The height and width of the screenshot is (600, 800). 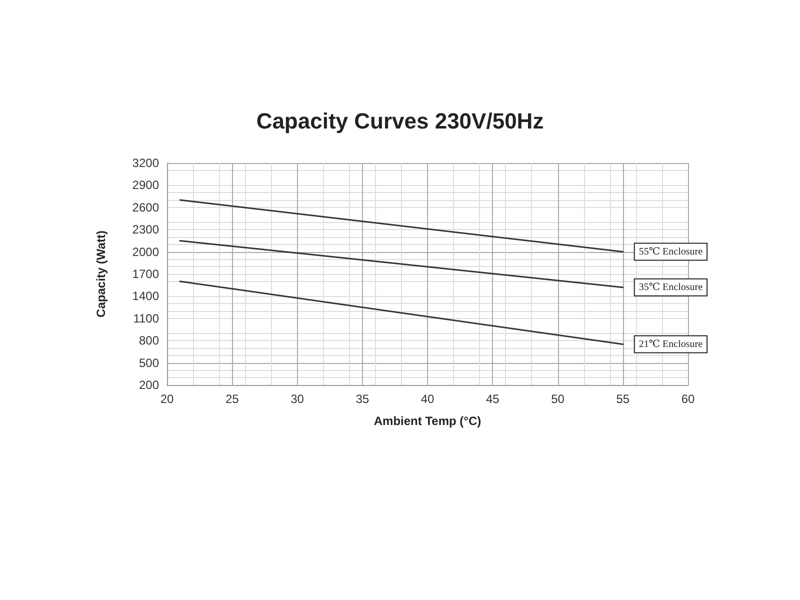 What do you see at coordinates (149, 341) in the screenshot?
I see `y-tick-label: 800` at bounding box center [149, 341].